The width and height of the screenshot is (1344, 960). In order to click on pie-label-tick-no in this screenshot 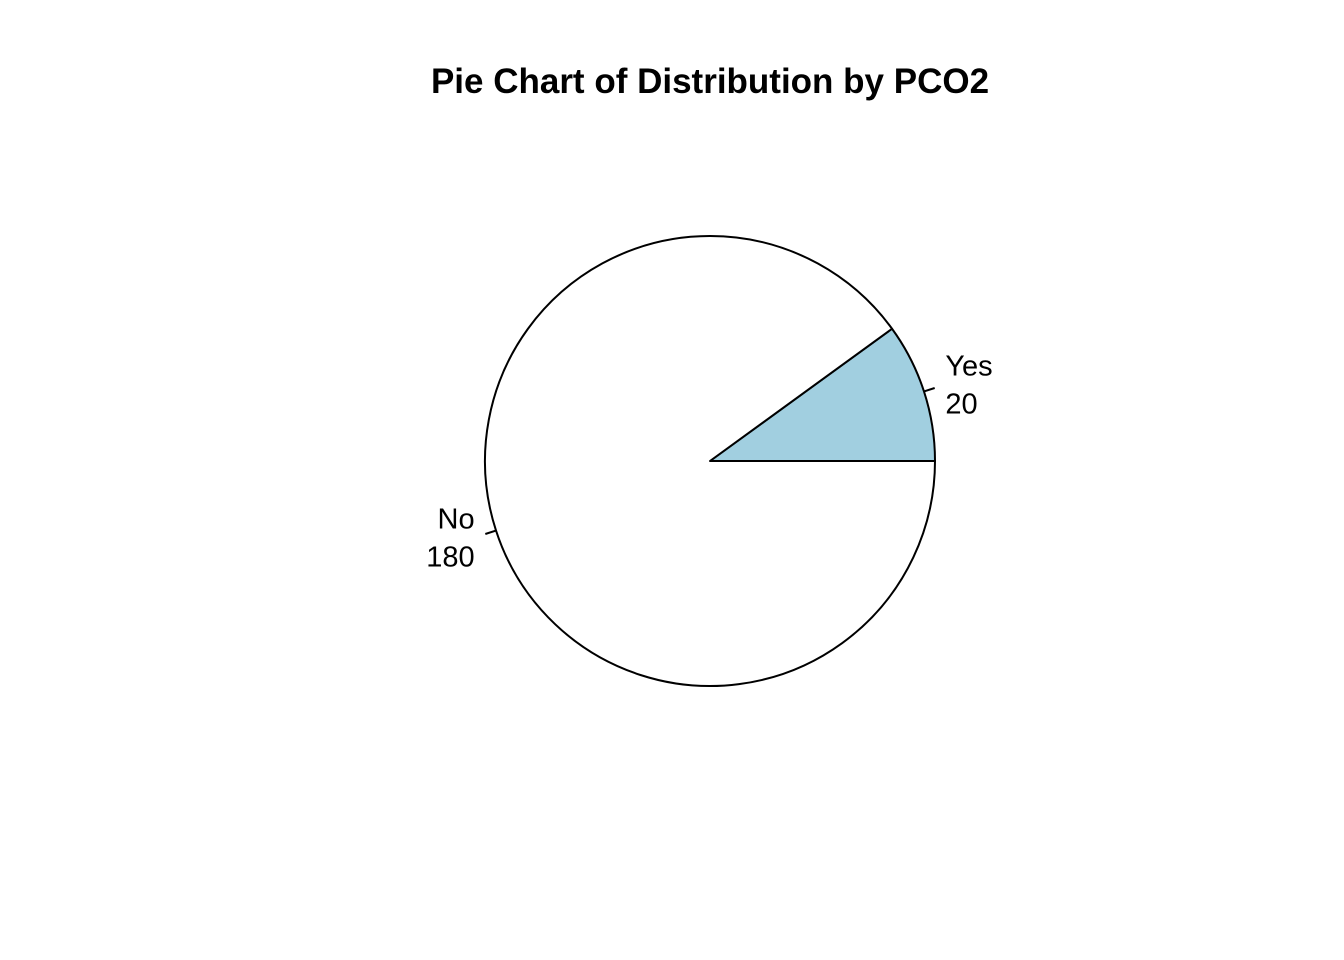, I will do `click(491, 532)`.